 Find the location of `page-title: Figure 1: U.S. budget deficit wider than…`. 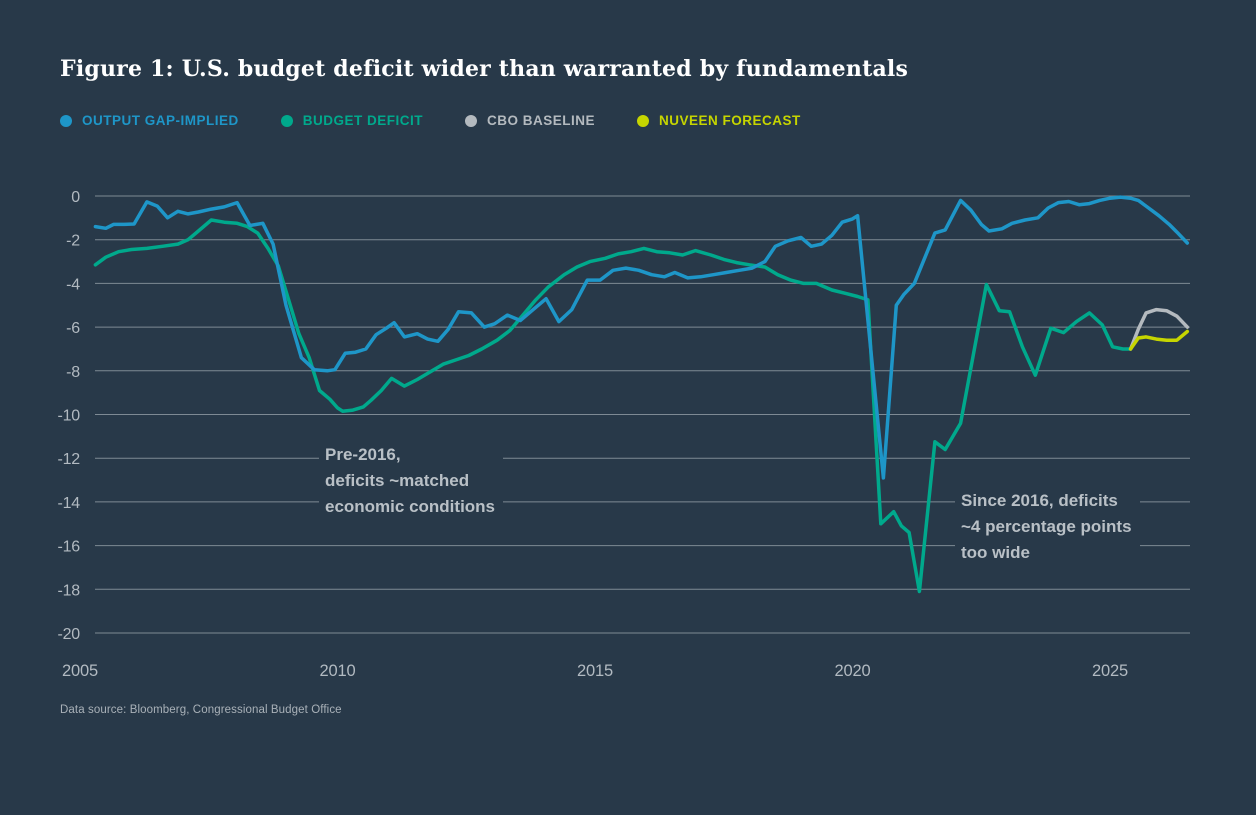

page-title: Figure 1: U.S. budget deficit wider than… is located at coordinates (484, 69).